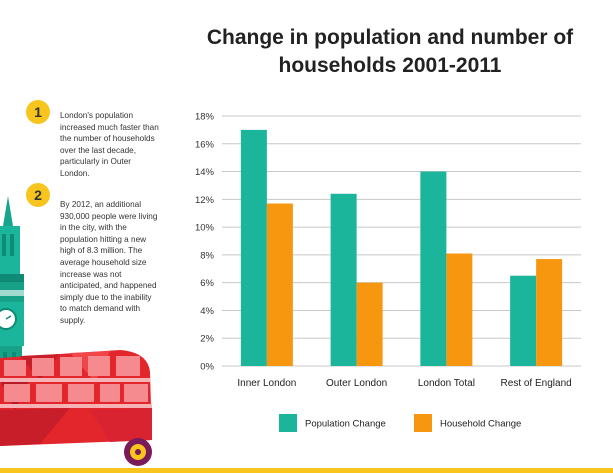 The height and width of the screenshot is (473, 613). I want to click on y-tick-label: 12%, so click(205, 200).